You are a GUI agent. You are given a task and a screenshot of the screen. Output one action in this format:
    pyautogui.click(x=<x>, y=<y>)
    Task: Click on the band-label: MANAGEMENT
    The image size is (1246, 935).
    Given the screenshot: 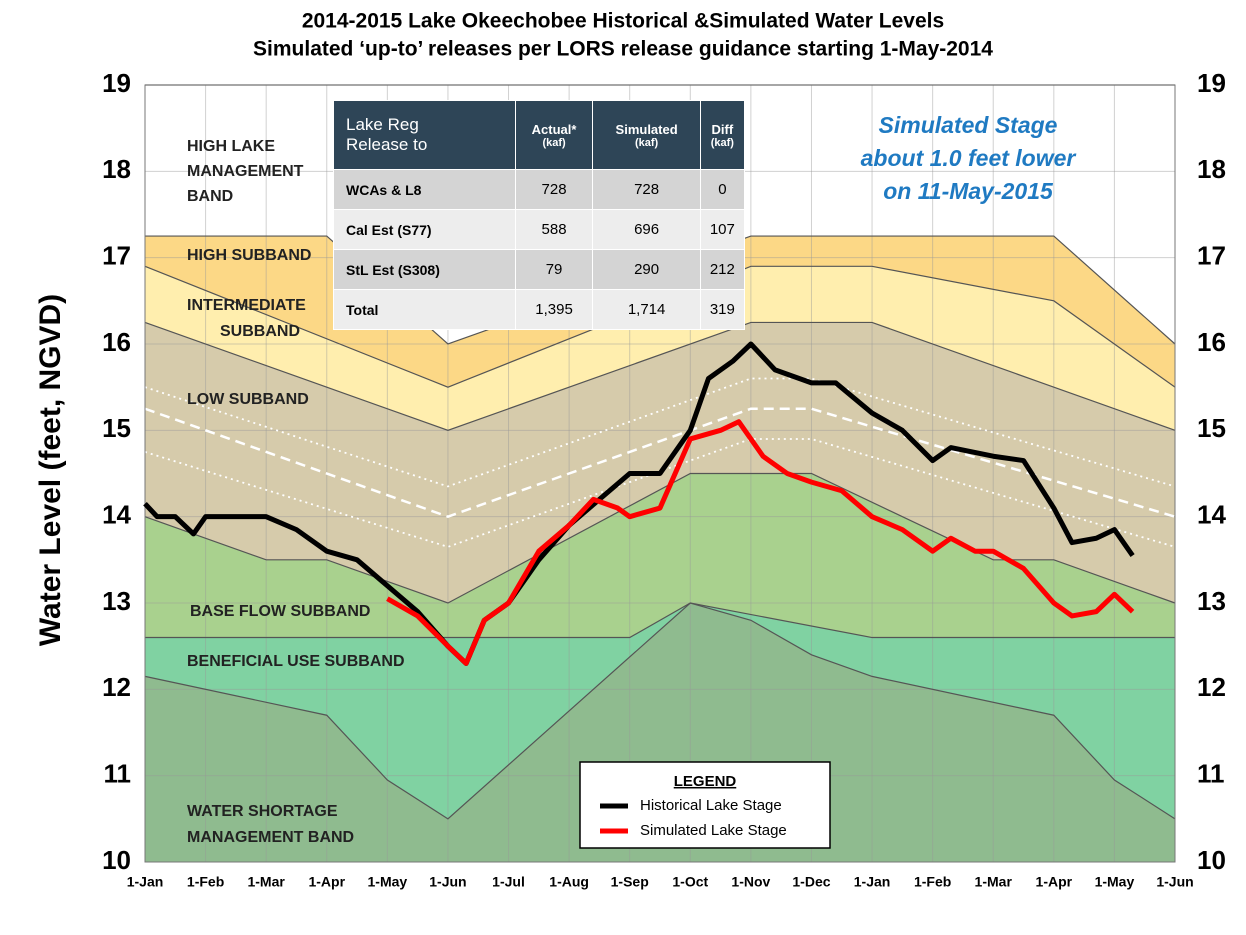 What is the action you would take?
    pyautogui.click(x=245, y=171)
    